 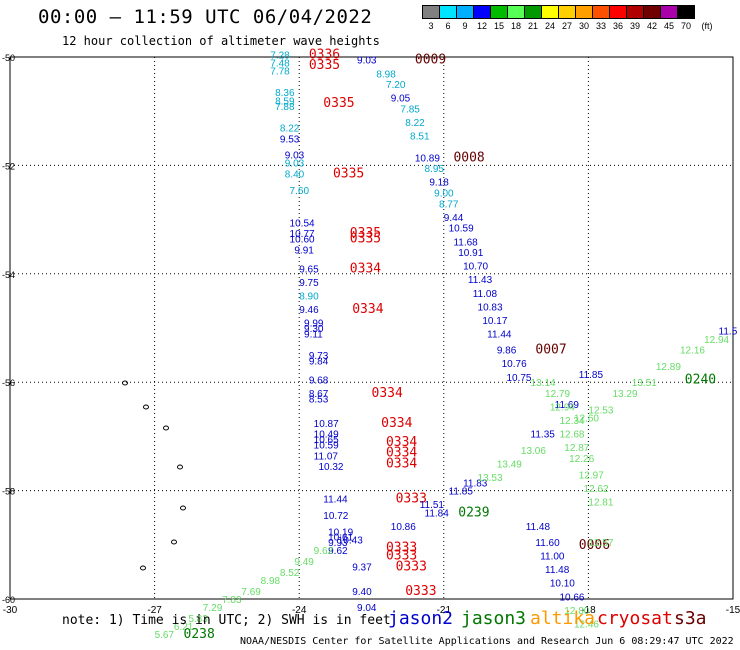 I want to click on wave-height-label: 7.29, so click(x=213, y=608).